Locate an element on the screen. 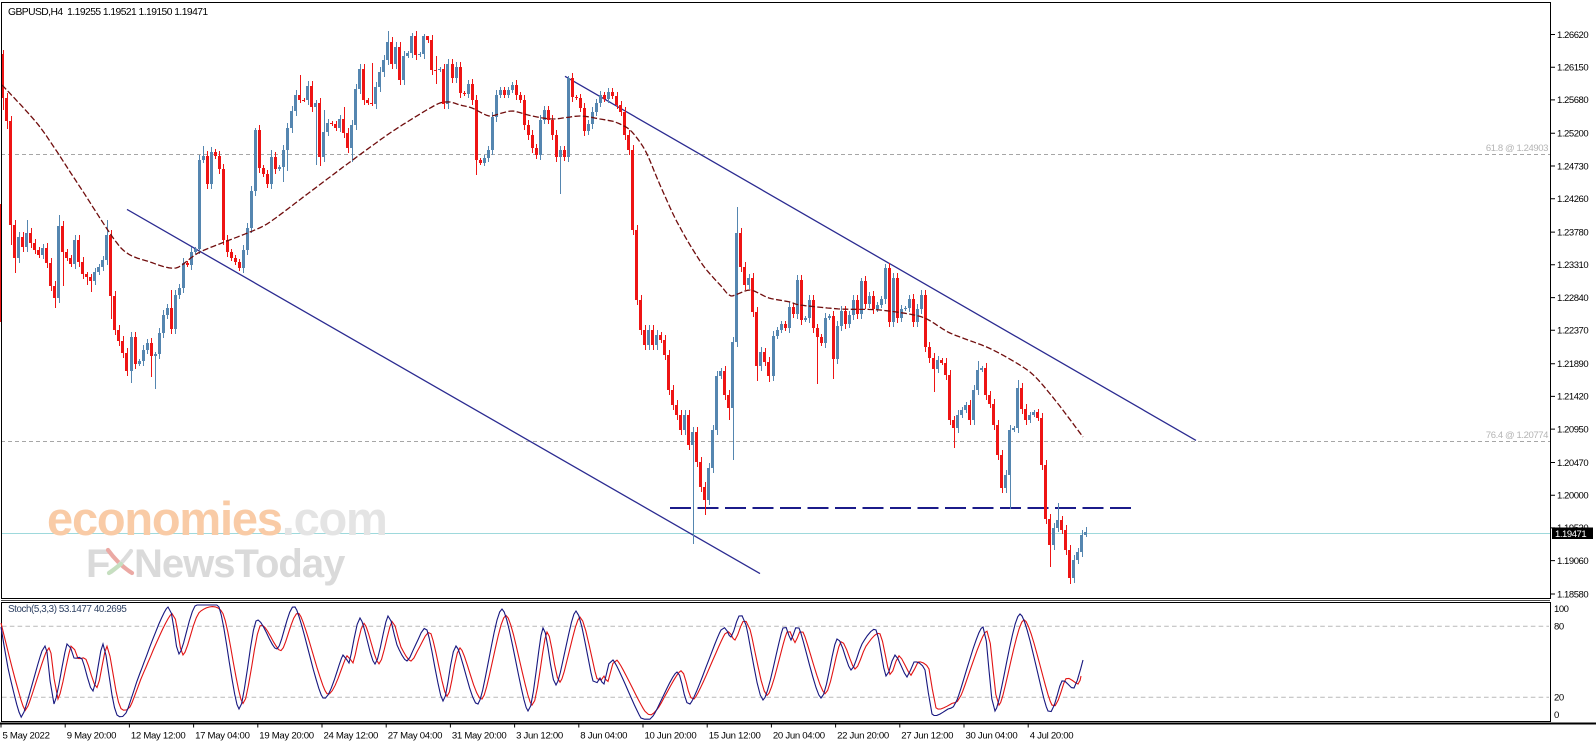 The image size is (1596, 748). svg-text: 1.21420 is located at coordinates (1572, 397).